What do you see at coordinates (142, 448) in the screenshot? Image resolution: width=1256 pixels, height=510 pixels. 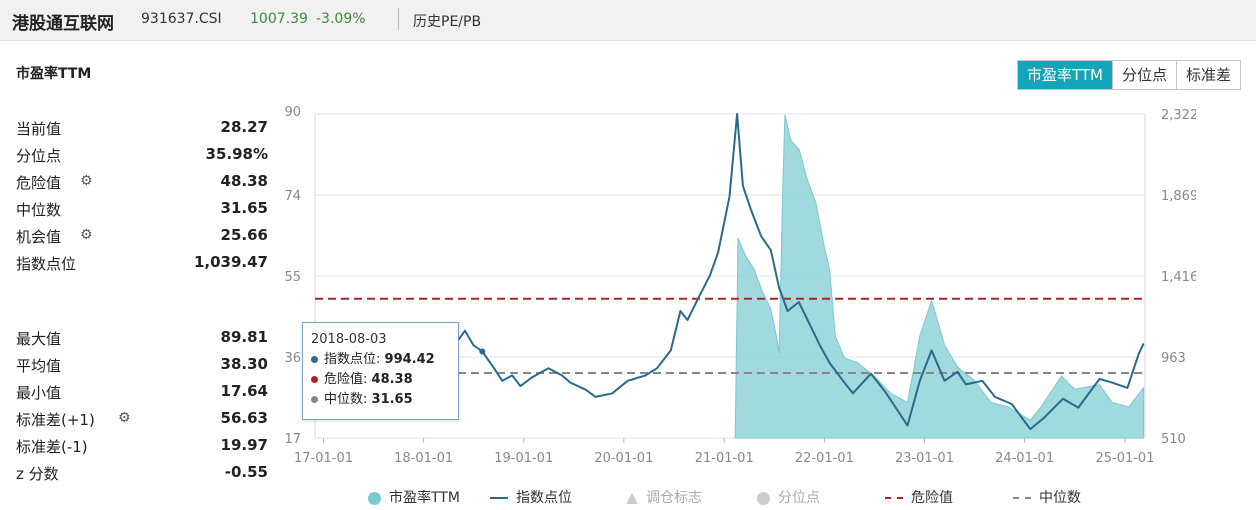 I see `stat-row: 标准差(-1) 19.97` at bounding box center [142, 448].